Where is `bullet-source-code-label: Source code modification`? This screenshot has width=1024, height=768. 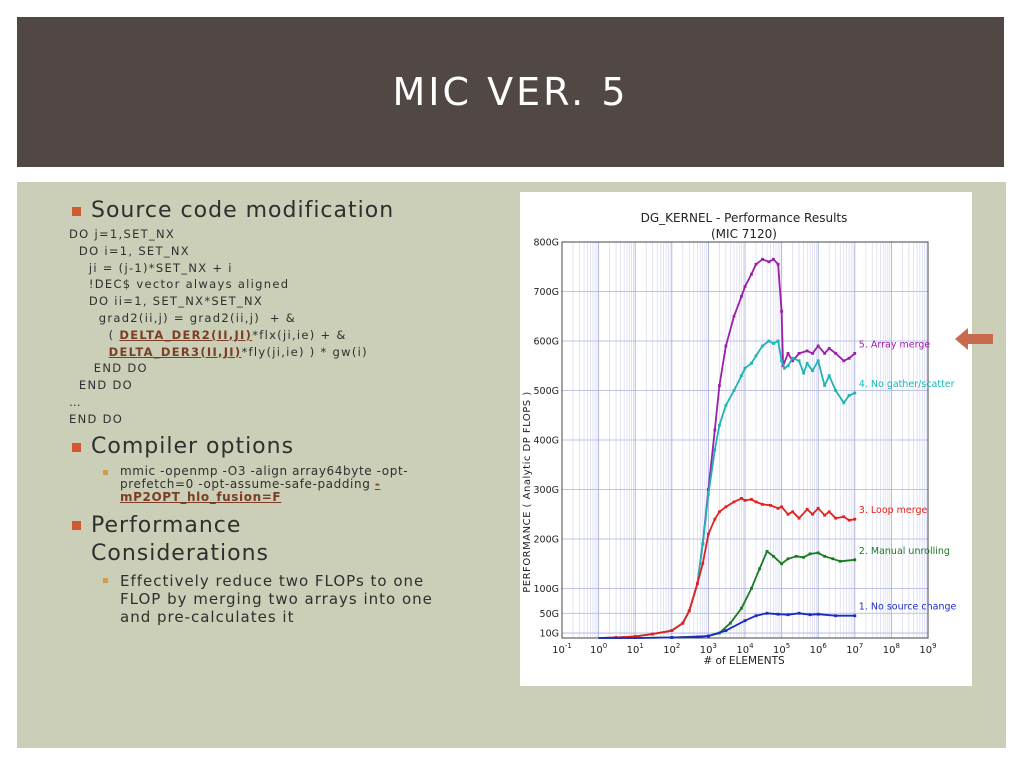
bullet-source-code-label: Source code modification is located at coordinates (243, 210).